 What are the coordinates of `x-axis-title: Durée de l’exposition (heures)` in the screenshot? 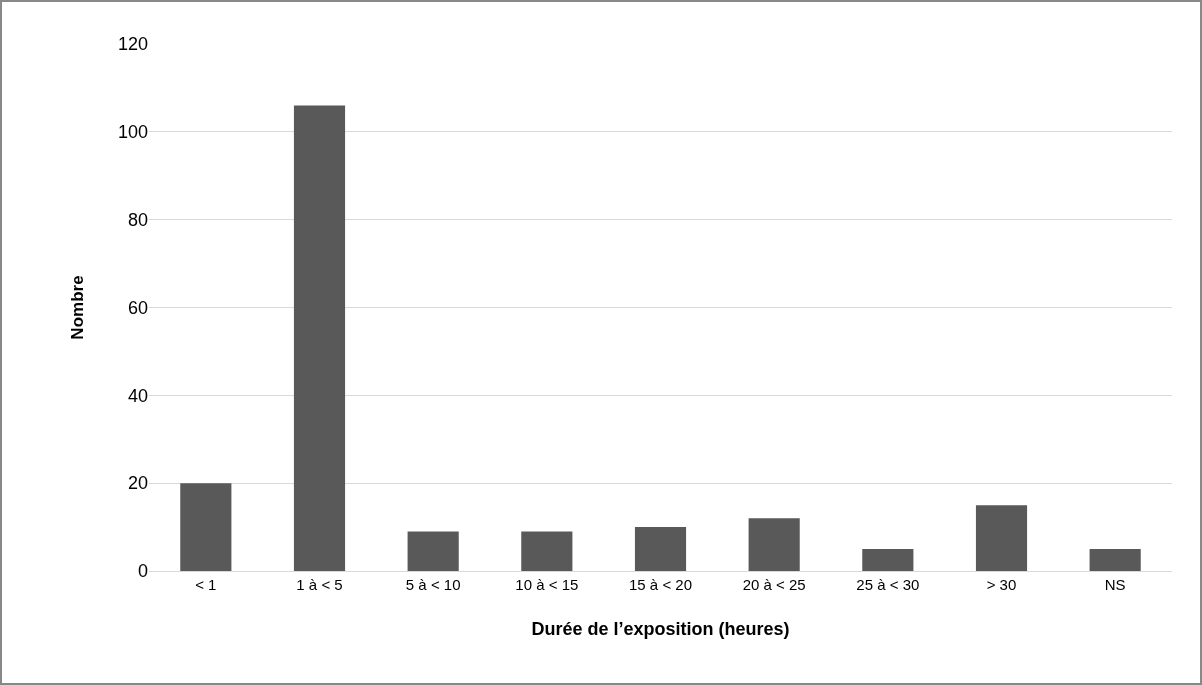 It's located at (660, 629).